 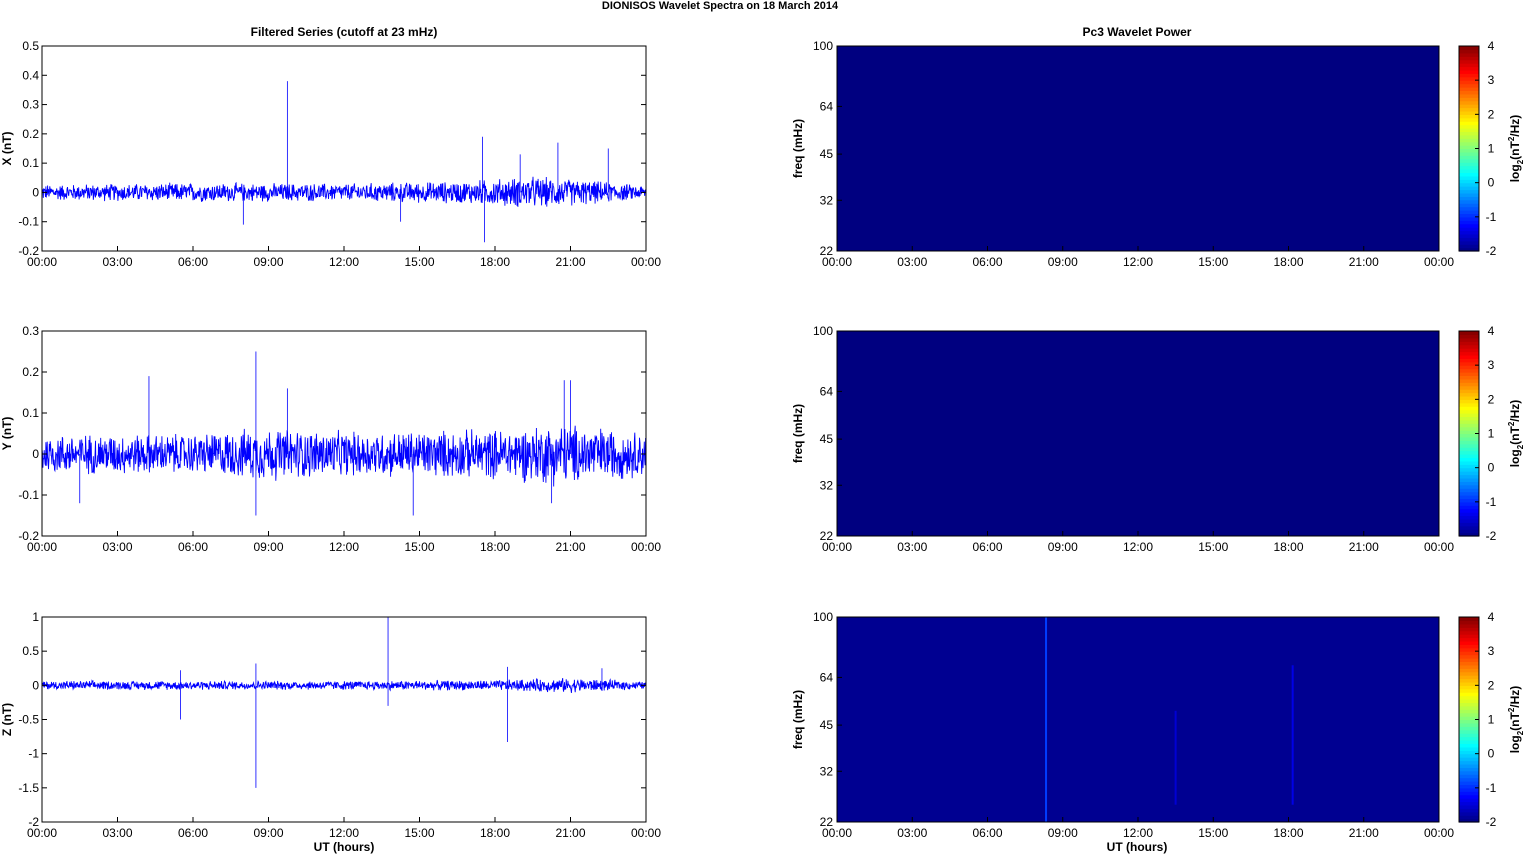 What do you see at coordinates (912, 547) in the screenshot?
I see `heat-xtick-label: 03:00` at bounding box center [912, 547].